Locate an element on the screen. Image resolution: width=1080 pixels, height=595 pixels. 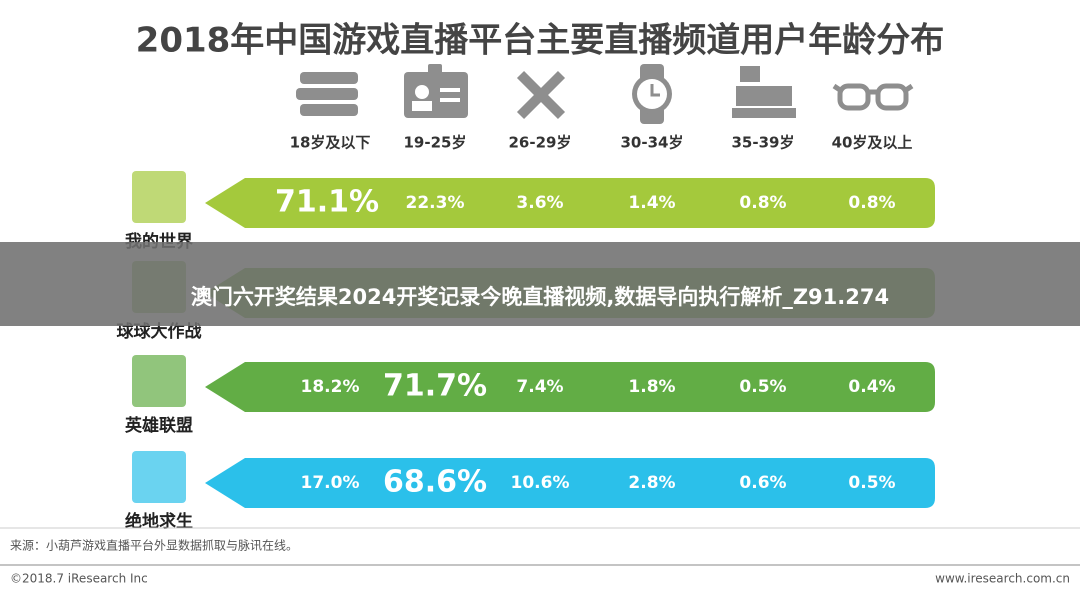
value: 0.4% is located at coordinates (871, 387).